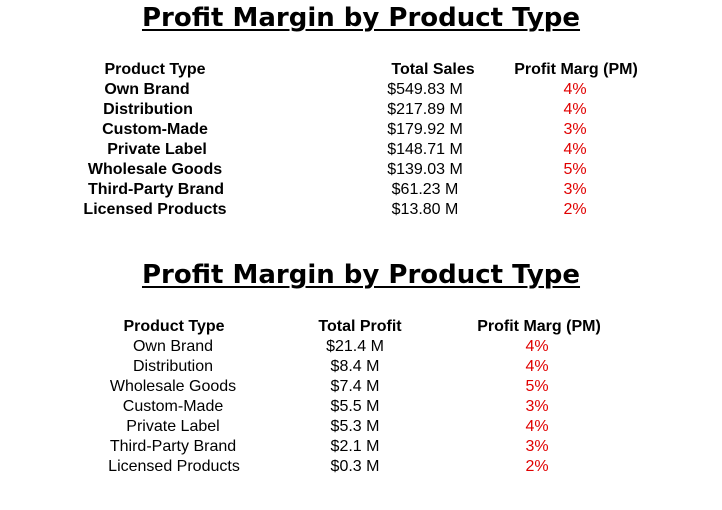 The image size is (722, 510). Describe the element at coordinates (173, 366) in the screenshot. I see `table-2-product: Distribution` at that location.